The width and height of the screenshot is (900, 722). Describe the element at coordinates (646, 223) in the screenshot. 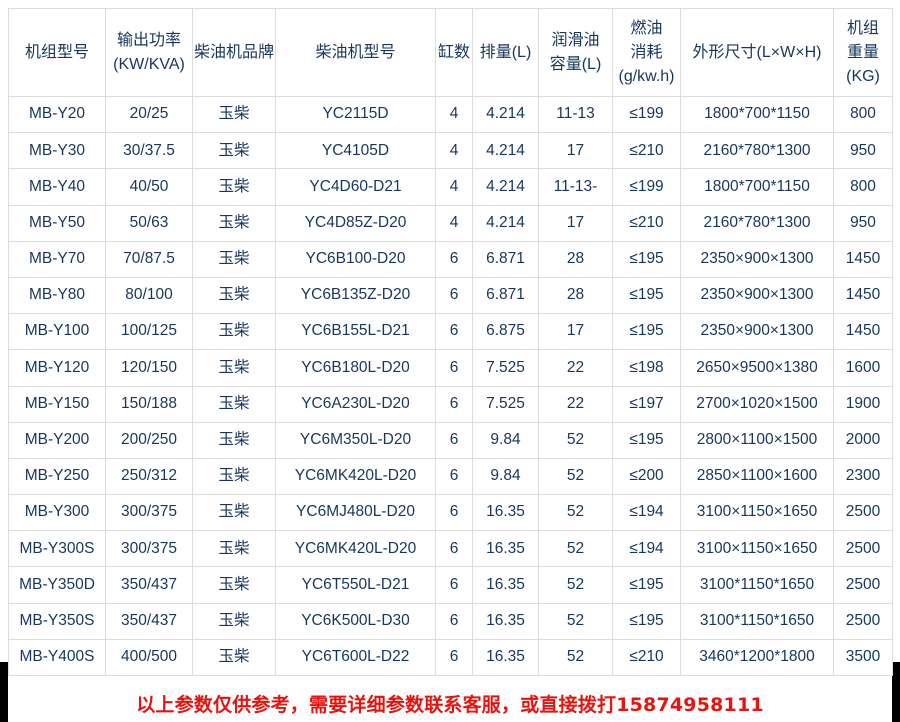

I see `cell-fuel: ≤210` at that location.